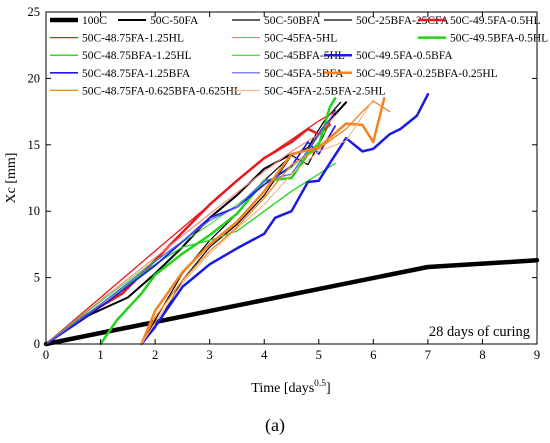 Image resolution: width=550 pixels, height=443 pixels. I want to click on y-tick-label: 0, so click(37, 344).